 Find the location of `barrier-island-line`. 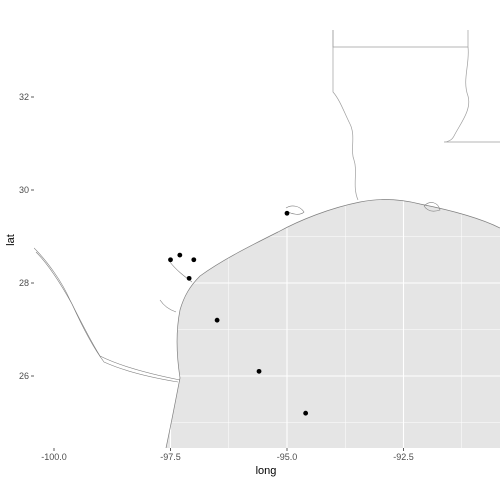

barrier-island-line is located at coordinates (168, 306).